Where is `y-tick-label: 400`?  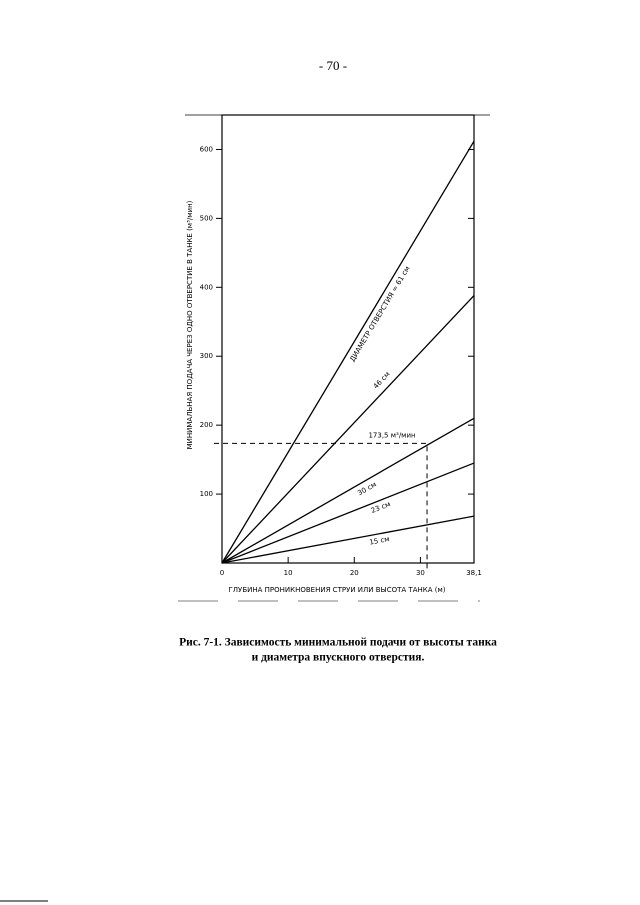 y-tick-label: 400 is located at coordinates (206, 287).